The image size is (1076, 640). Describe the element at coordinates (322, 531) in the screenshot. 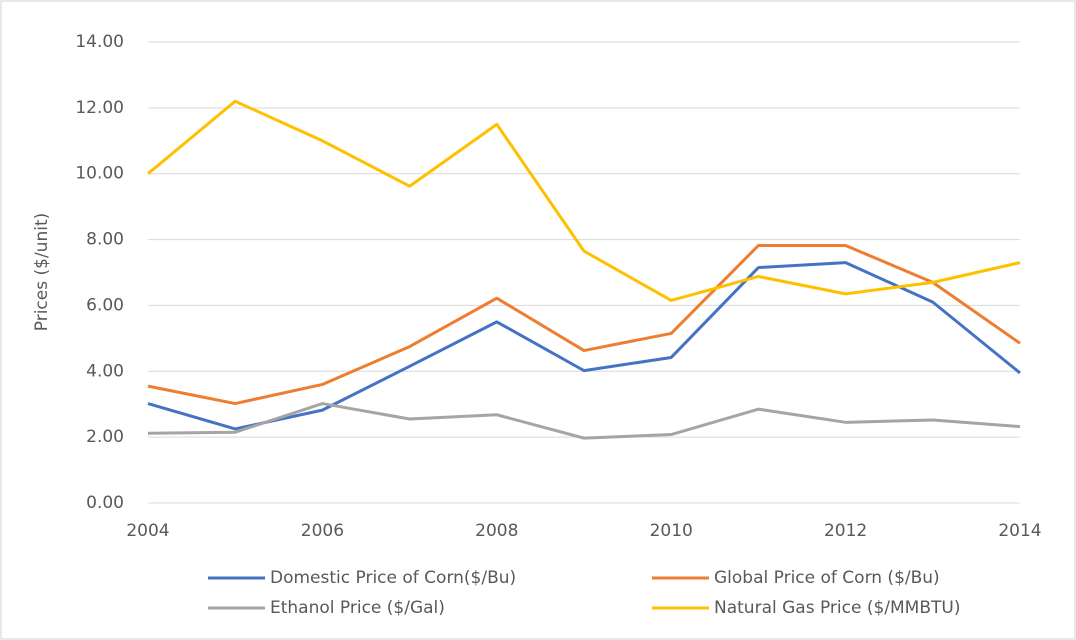

I see `x-tick-label: 2006` at that location.